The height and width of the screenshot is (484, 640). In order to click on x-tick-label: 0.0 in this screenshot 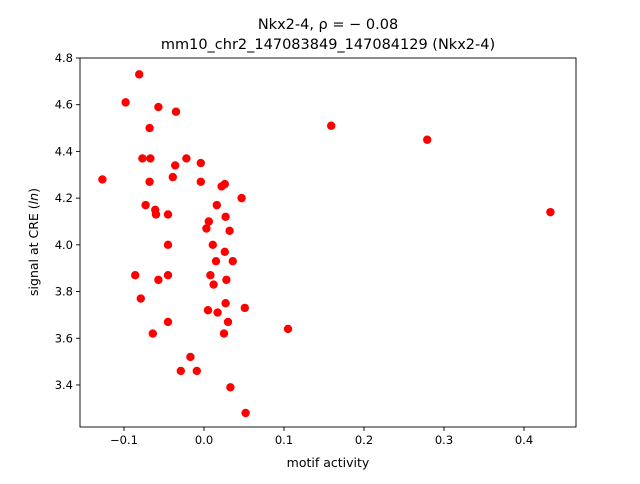, I will do `click(204, 440)`.